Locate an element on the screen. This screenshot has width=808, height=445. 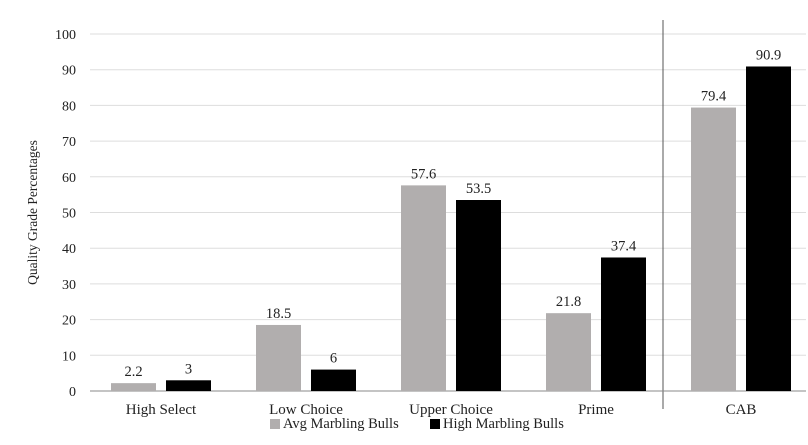
data-label: 18.5 is located at coordinates (278, 314).